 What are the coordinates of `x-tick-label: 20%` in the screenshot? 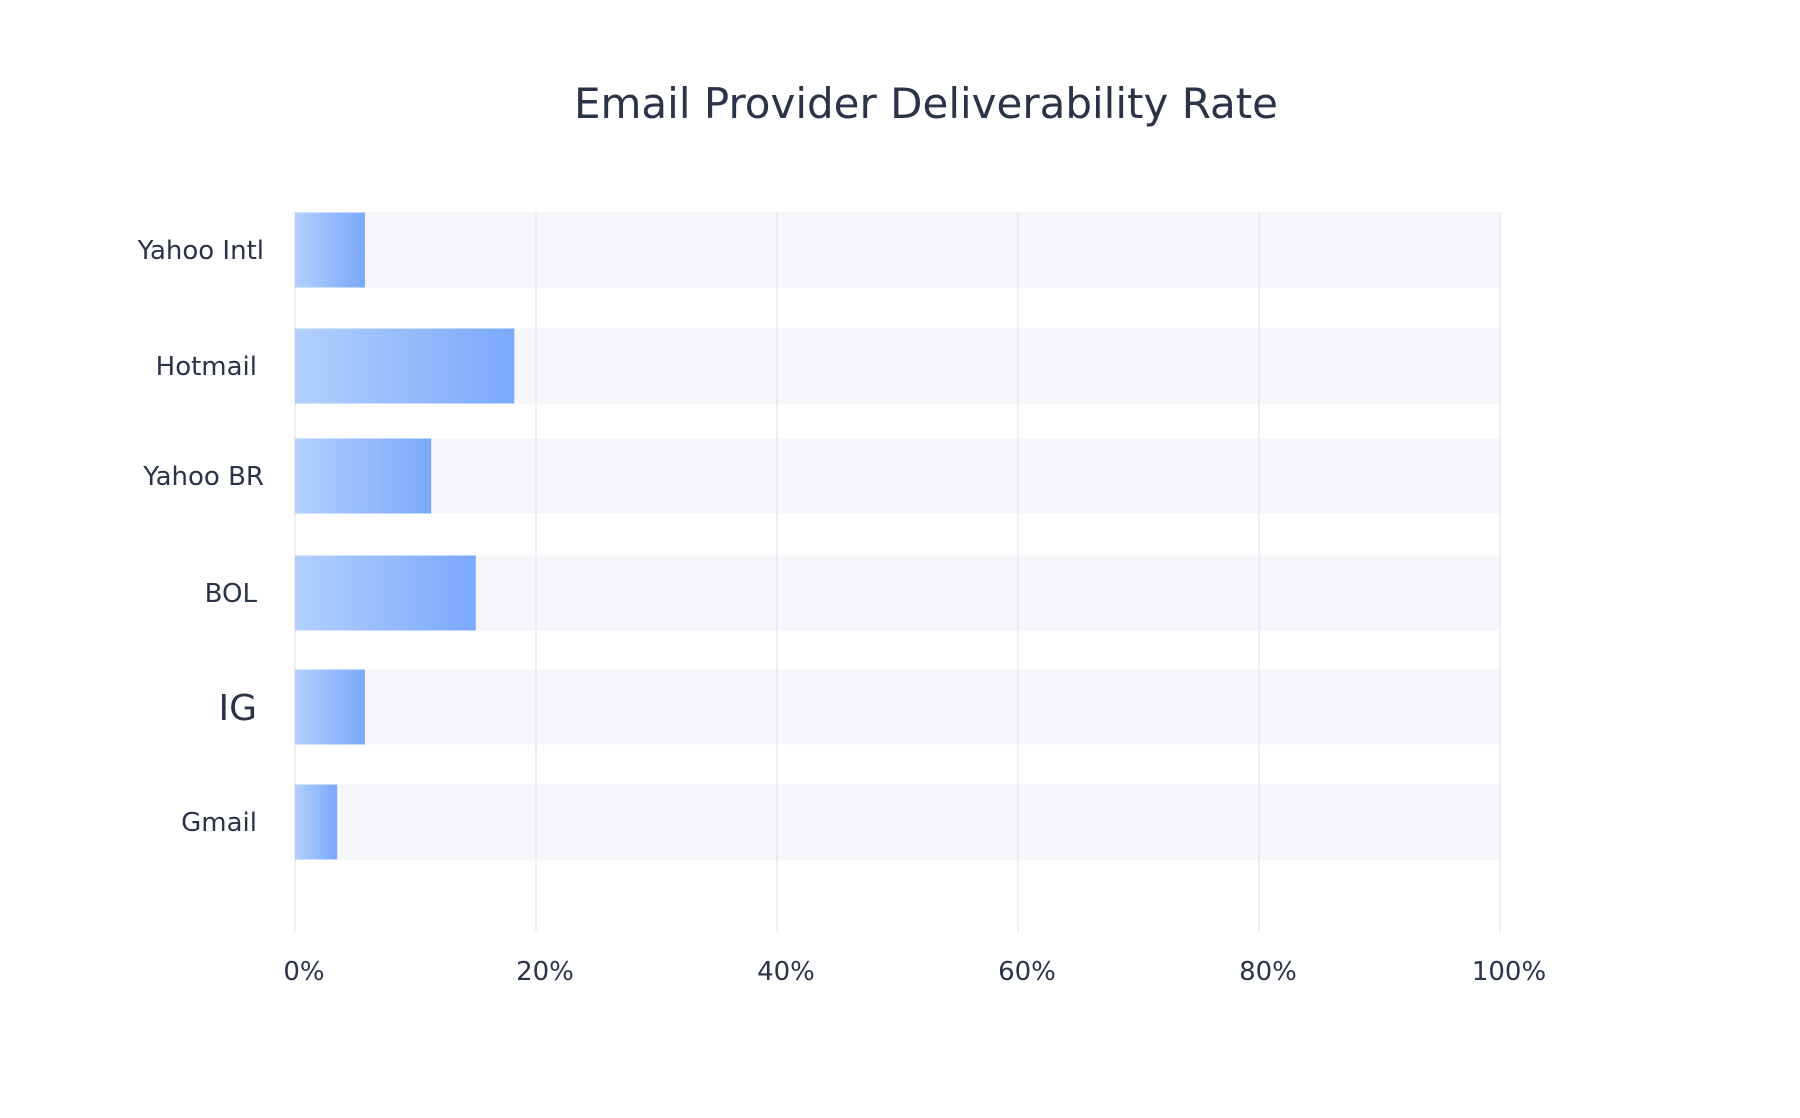 It's located at (545, 972).